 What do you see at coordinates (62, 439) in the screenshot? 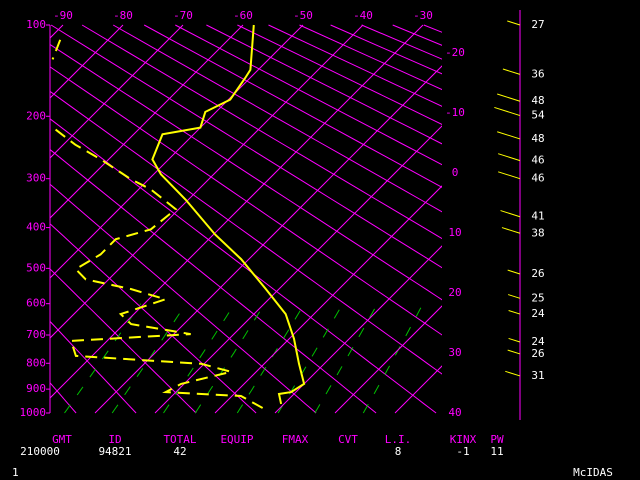
I see `index-label: GMT` at bounding box center [62, 439].